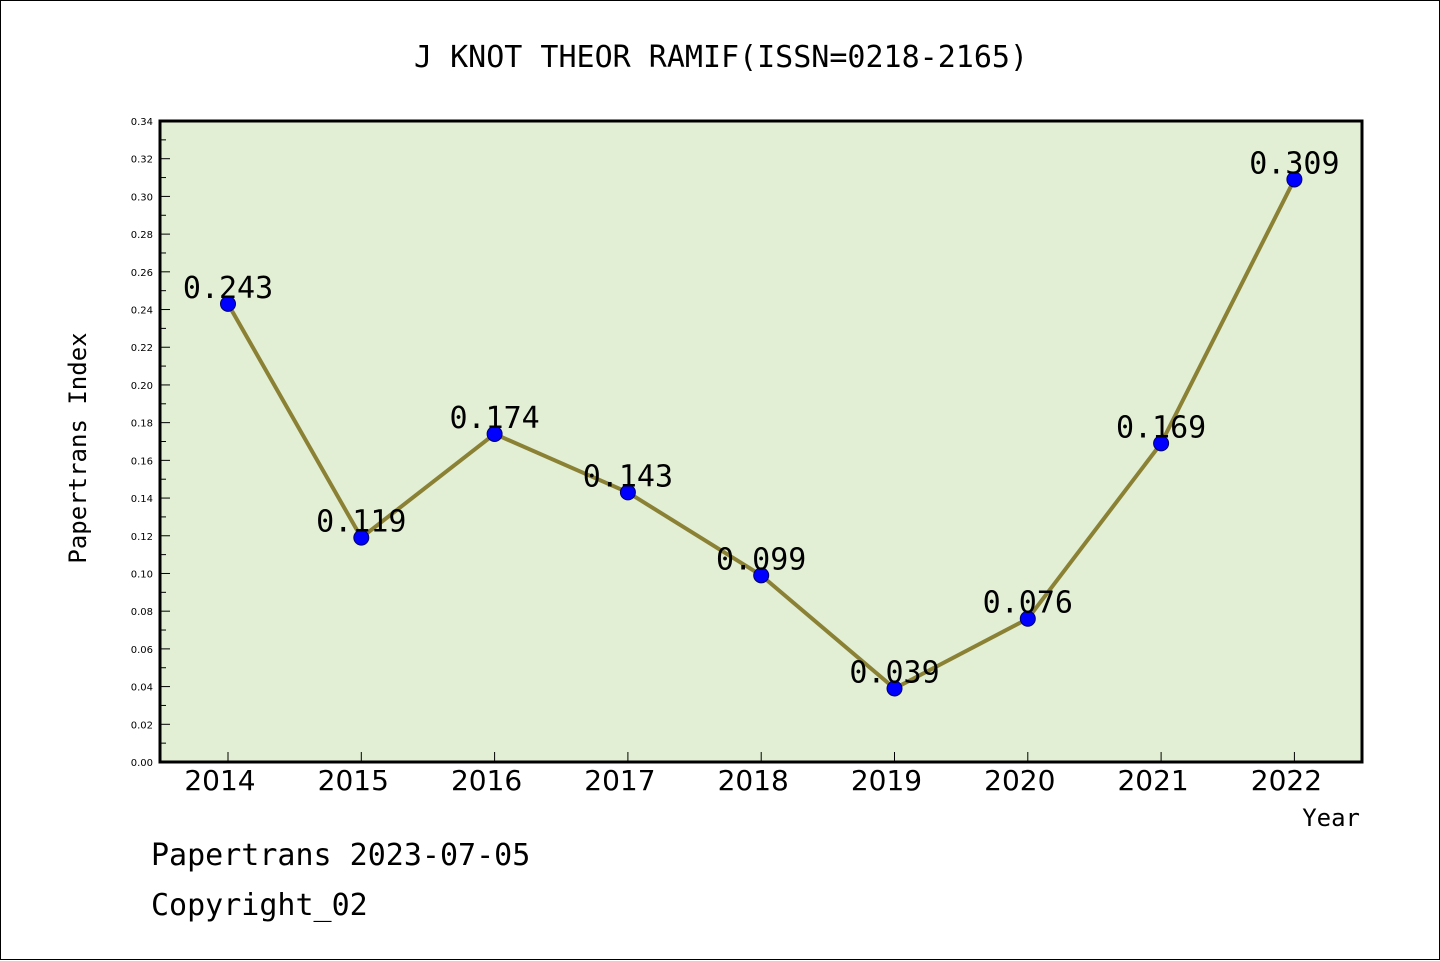  What do you see at coordinates (142, 311) in the screenshot?
I see `y-tick-label: 0.24` at bounding box center [142, 311].